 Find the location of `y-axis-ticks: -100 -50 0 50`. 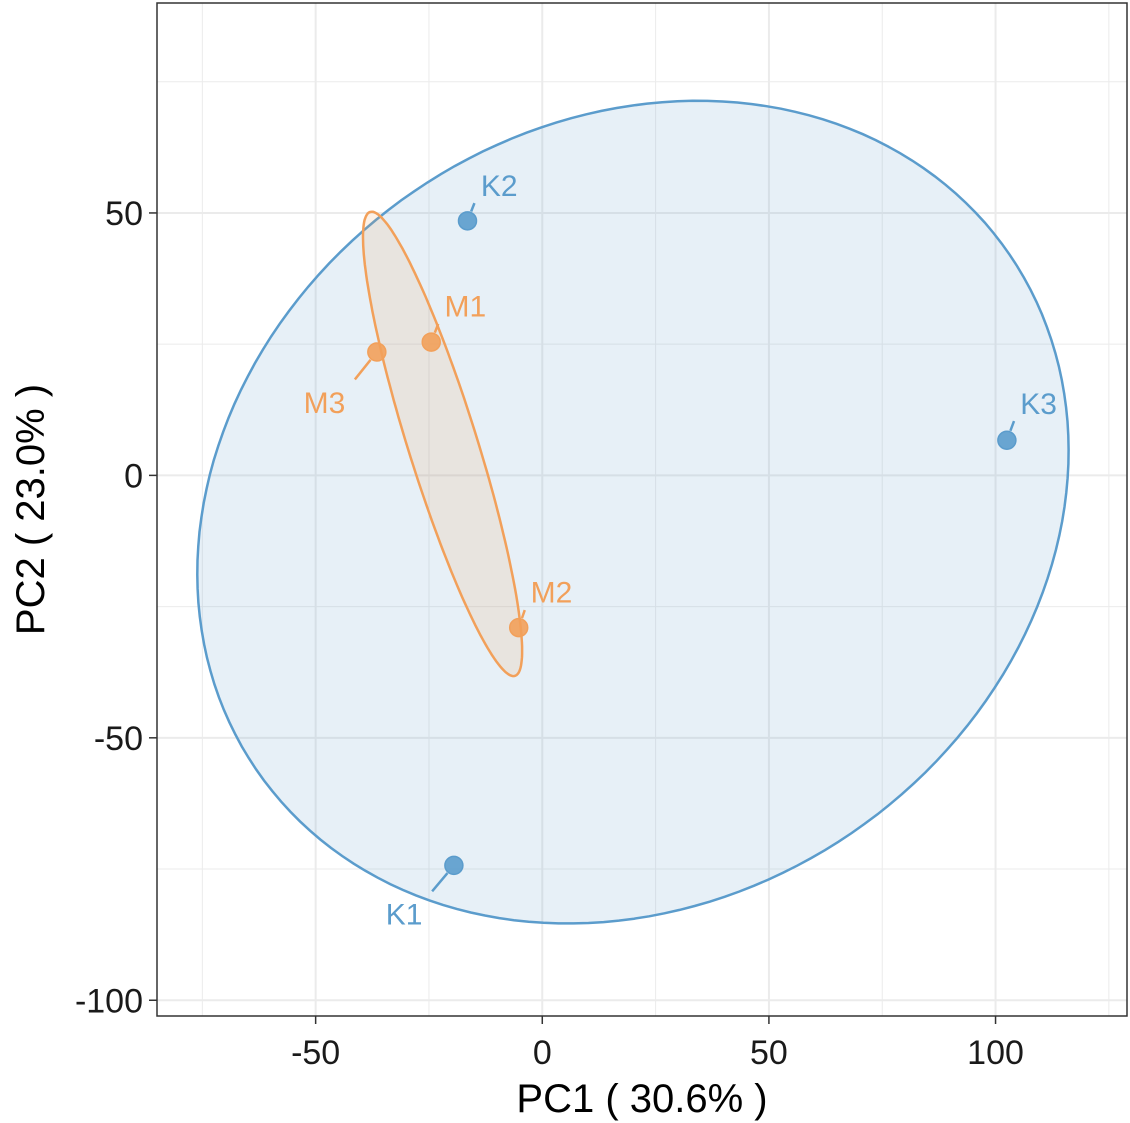

y-axis-ticks: -100 -50 0 50 is located at coordinates (116, 607).